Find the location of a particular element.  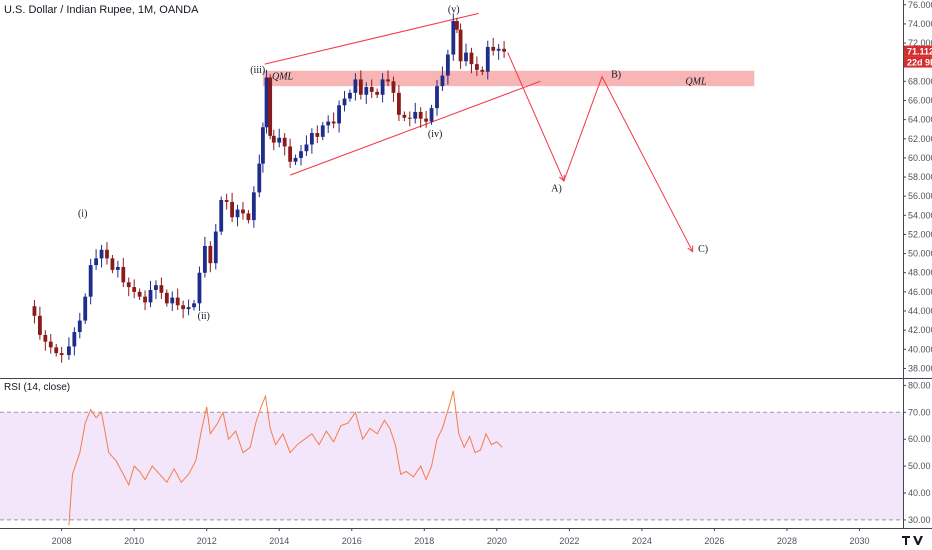

rsi-tick-label: 40.00 is located at coordinates (919, 493).